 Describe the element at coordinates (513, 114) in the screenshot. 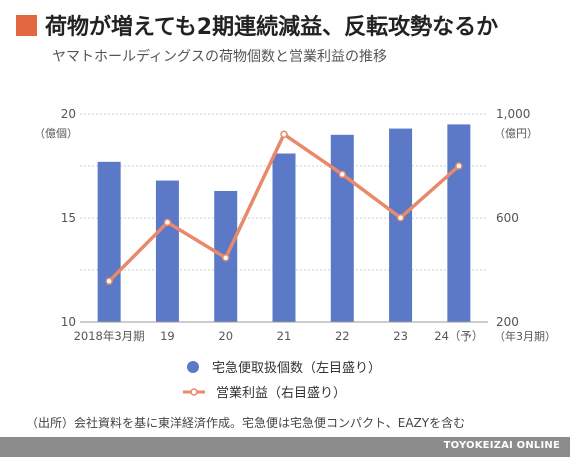

I see `right-tick-label-2: 1,000` at that location.